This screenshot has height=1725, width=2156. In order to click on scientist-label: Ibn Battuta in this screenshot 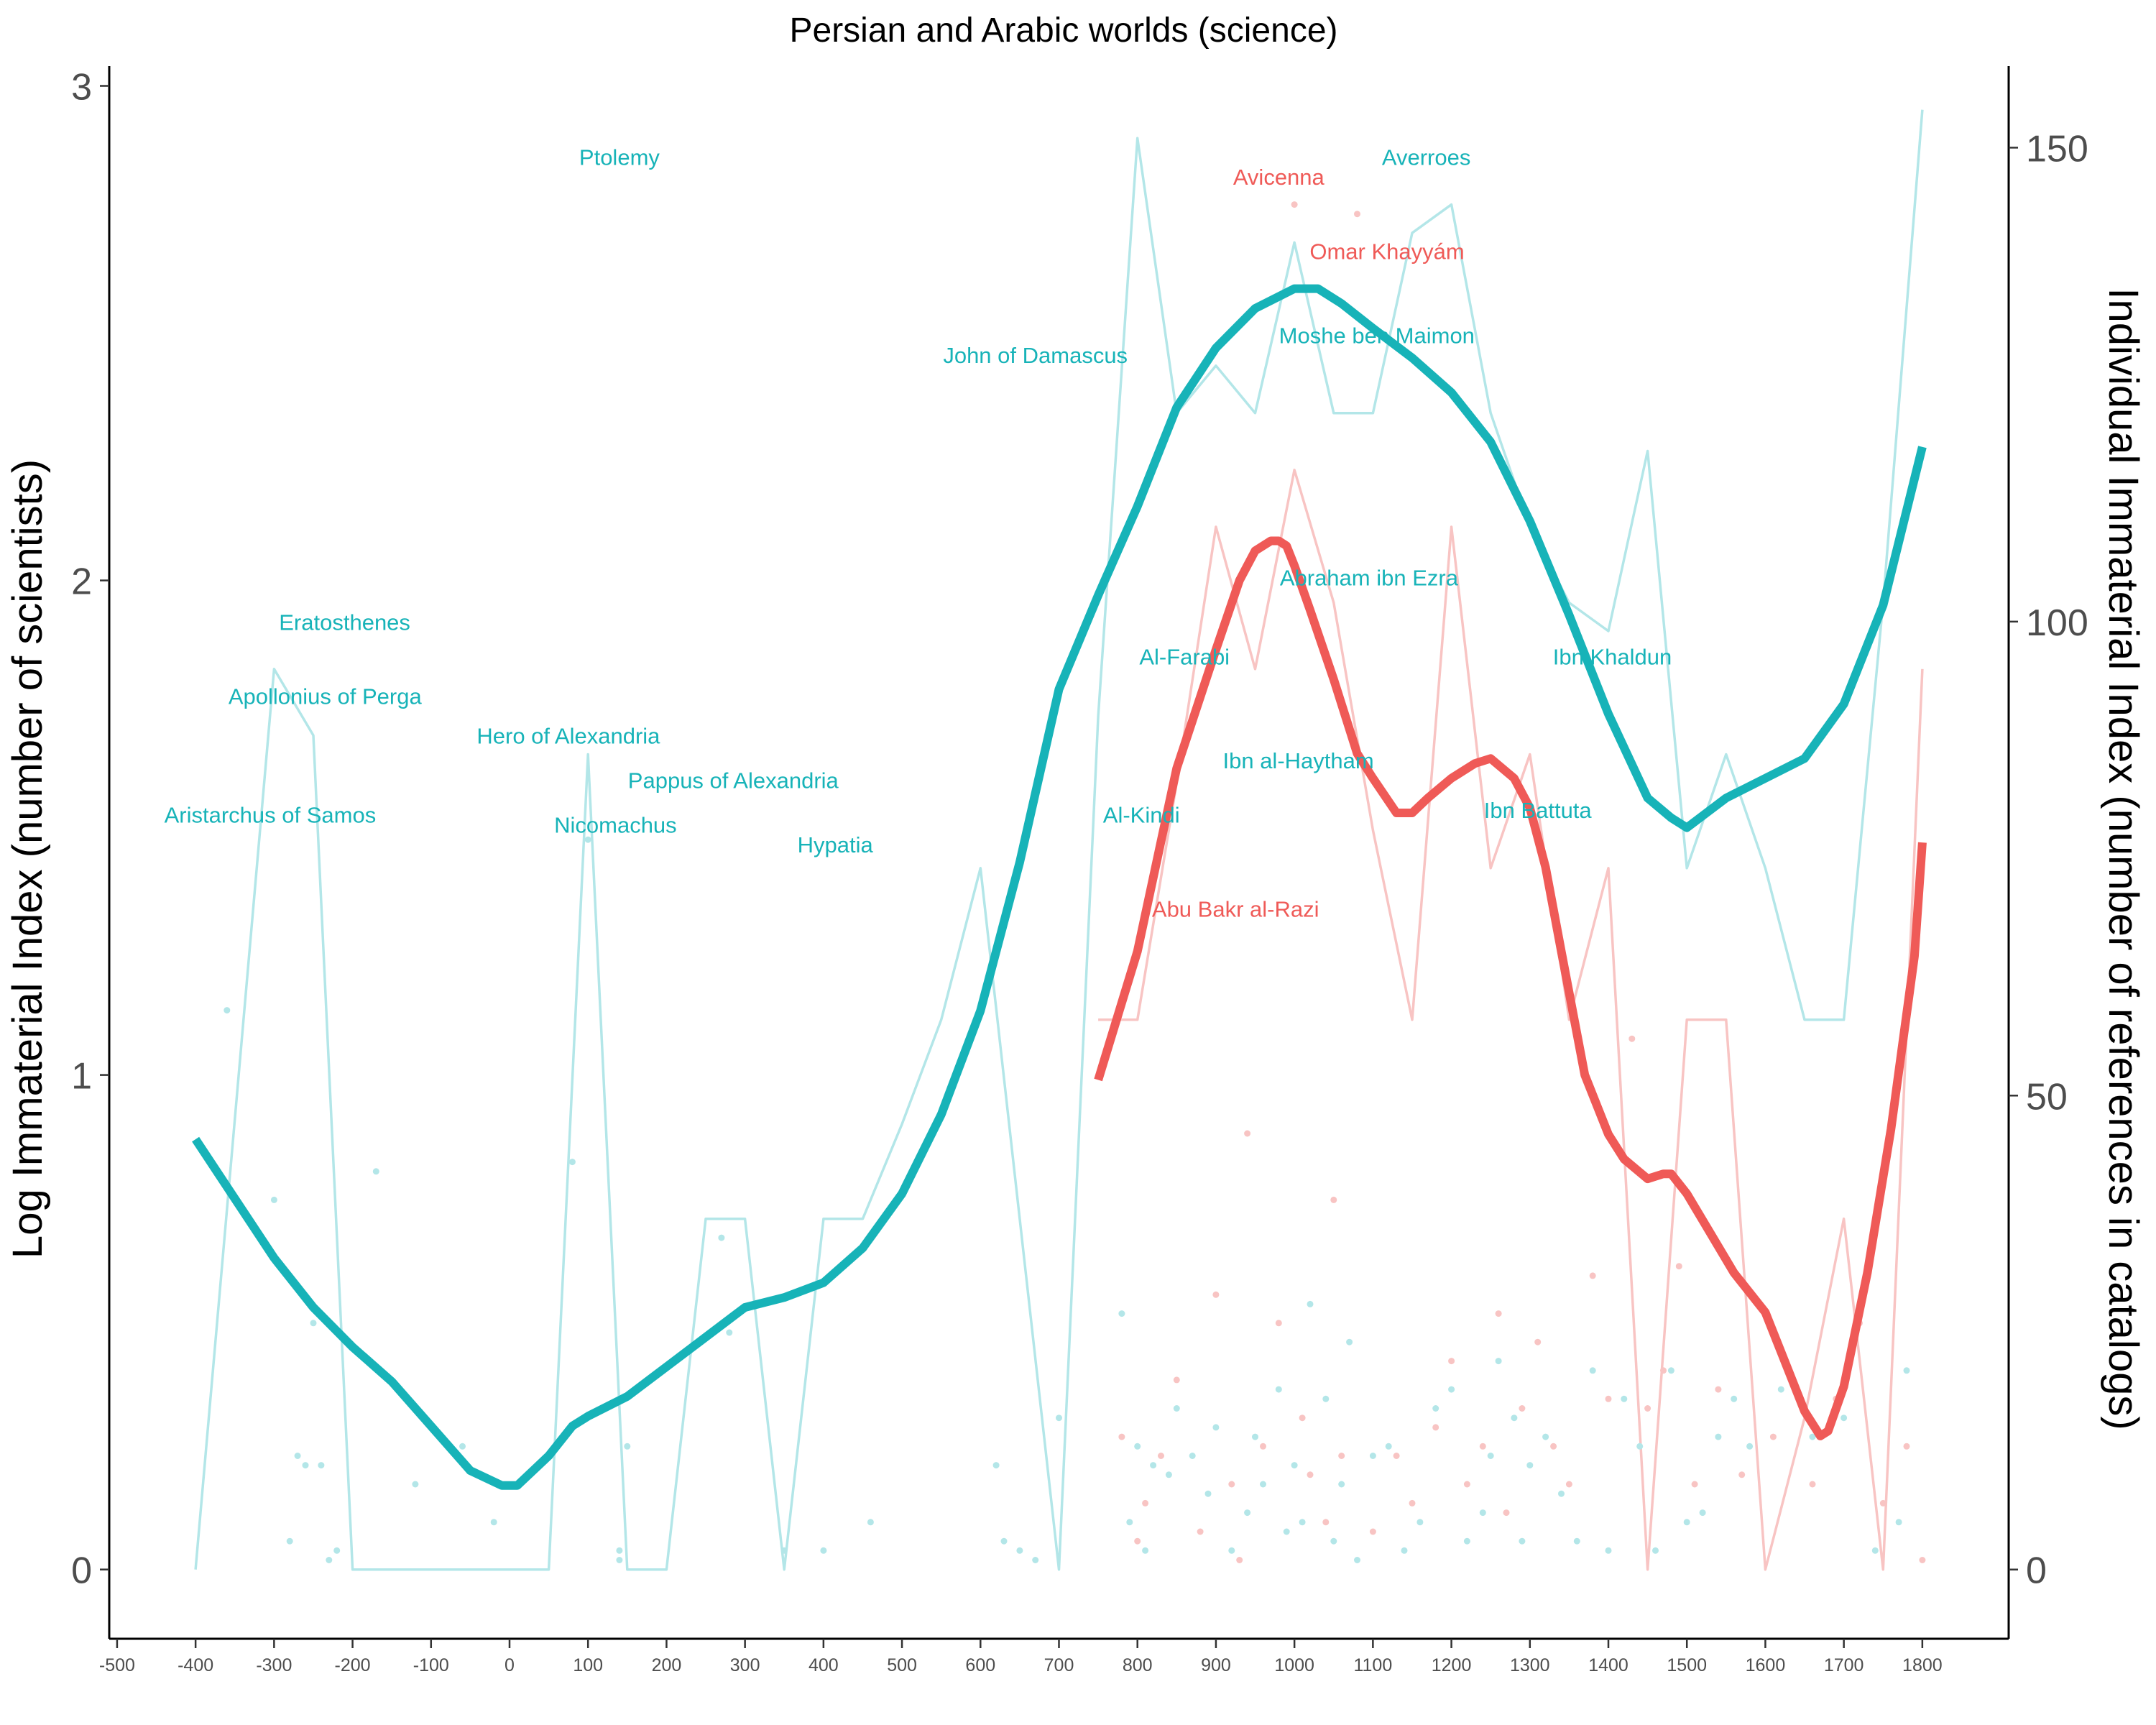, I will do `click(1539, 810)`.